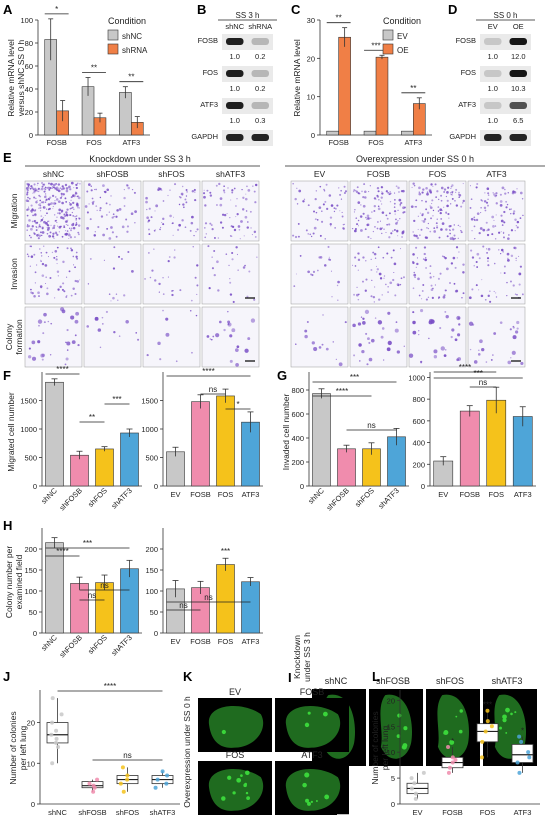 This screenshot has height=831, width=547. What do you see at coordinates (204, 136) in the screenshot?
I see `blot-row-label: GAPDH` at bounding box center [204, 136].